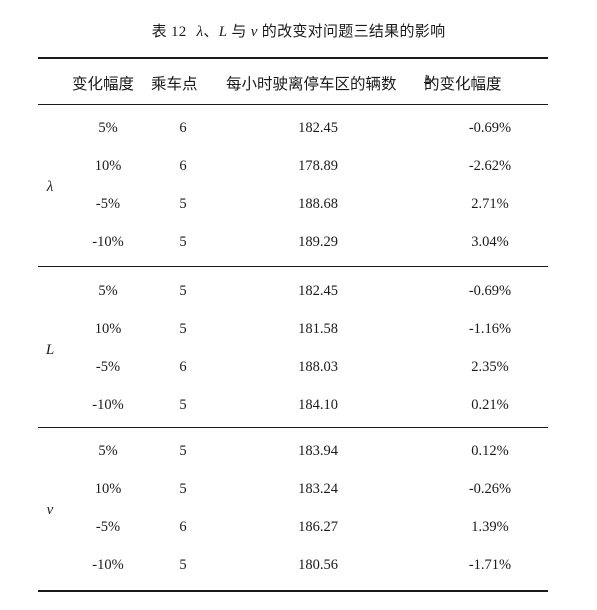  Describe the element at coordinates (311, 84) in the screenshot. I see `header-count: 每小时驶离停车区的辆数` at that location.